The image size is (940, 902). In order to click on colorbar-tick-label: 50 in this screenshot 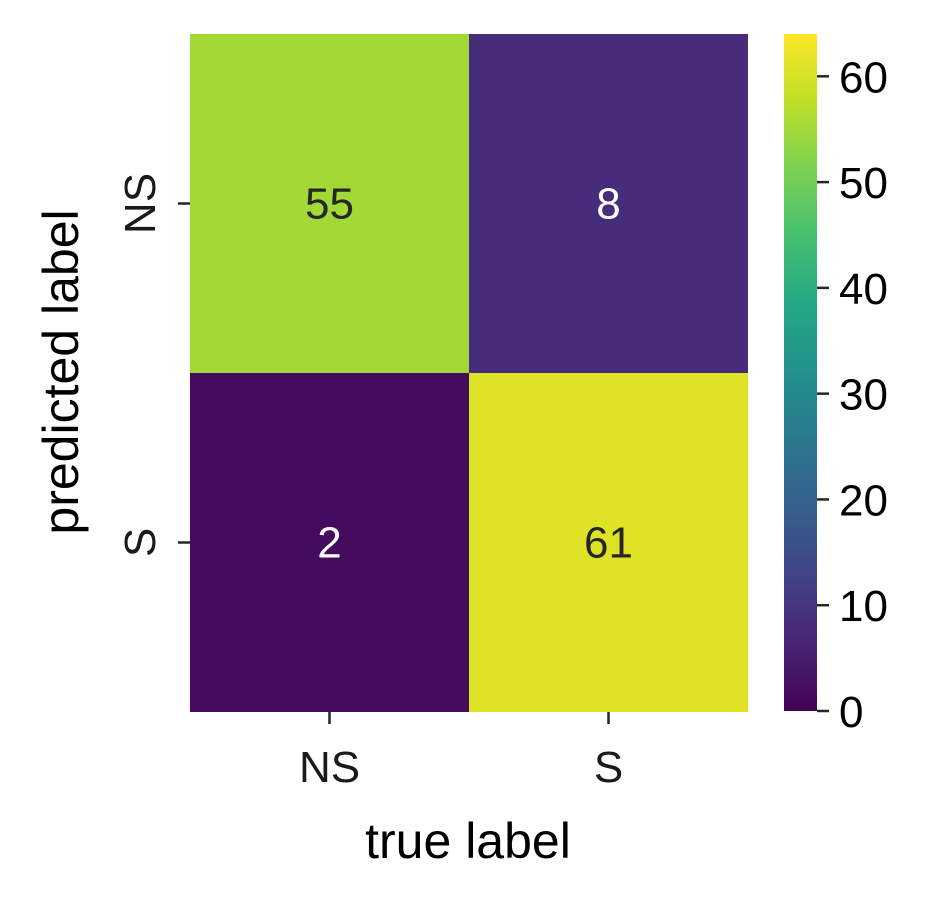, I will do `click(863, 183)`.